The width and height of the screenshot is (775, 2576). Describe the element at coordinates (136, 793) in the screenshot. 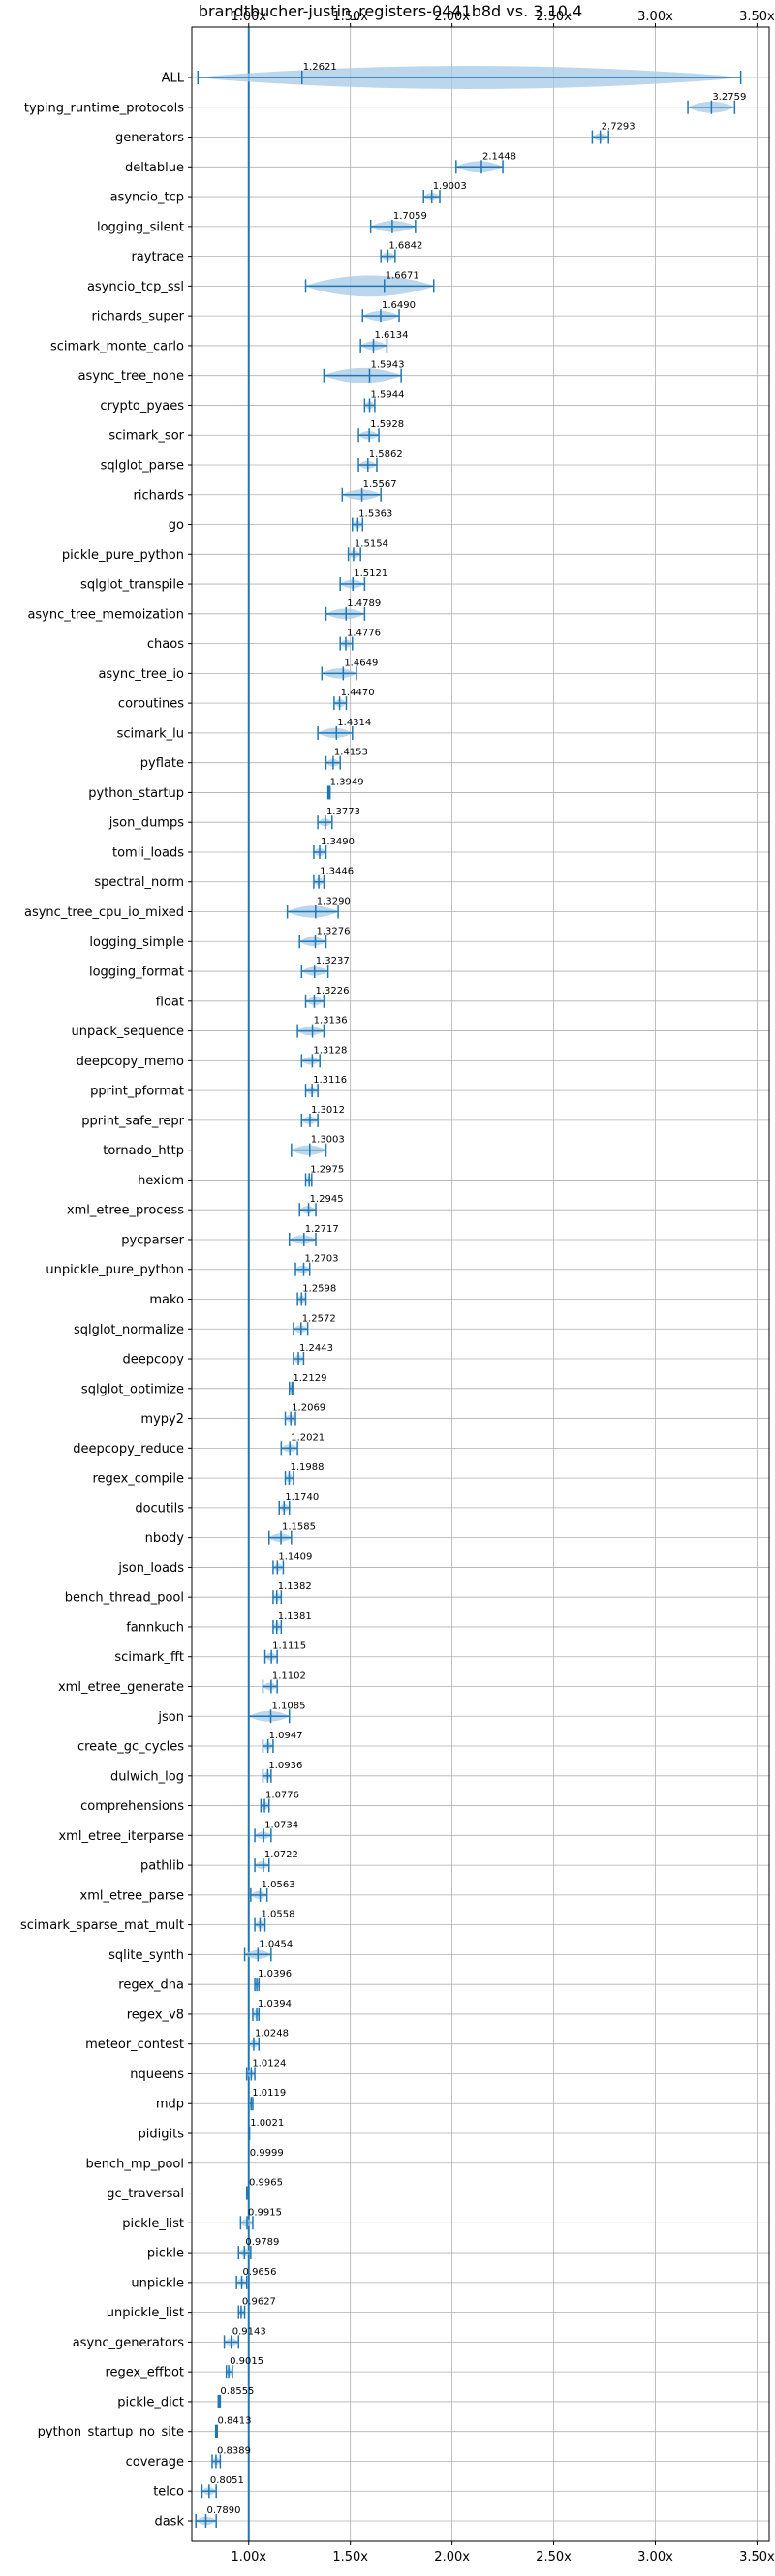

I see `benchmark-name-label: python_startup` at that location.